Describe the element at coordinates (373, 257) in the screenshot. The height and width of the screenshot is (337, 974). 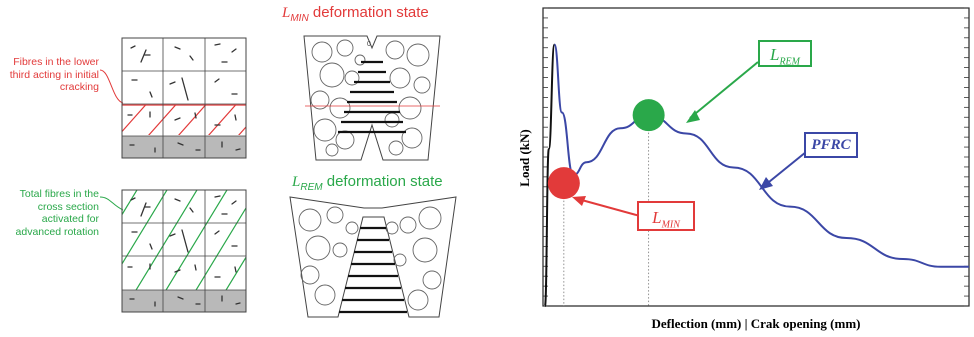
I see `lrem-beam` at that location.